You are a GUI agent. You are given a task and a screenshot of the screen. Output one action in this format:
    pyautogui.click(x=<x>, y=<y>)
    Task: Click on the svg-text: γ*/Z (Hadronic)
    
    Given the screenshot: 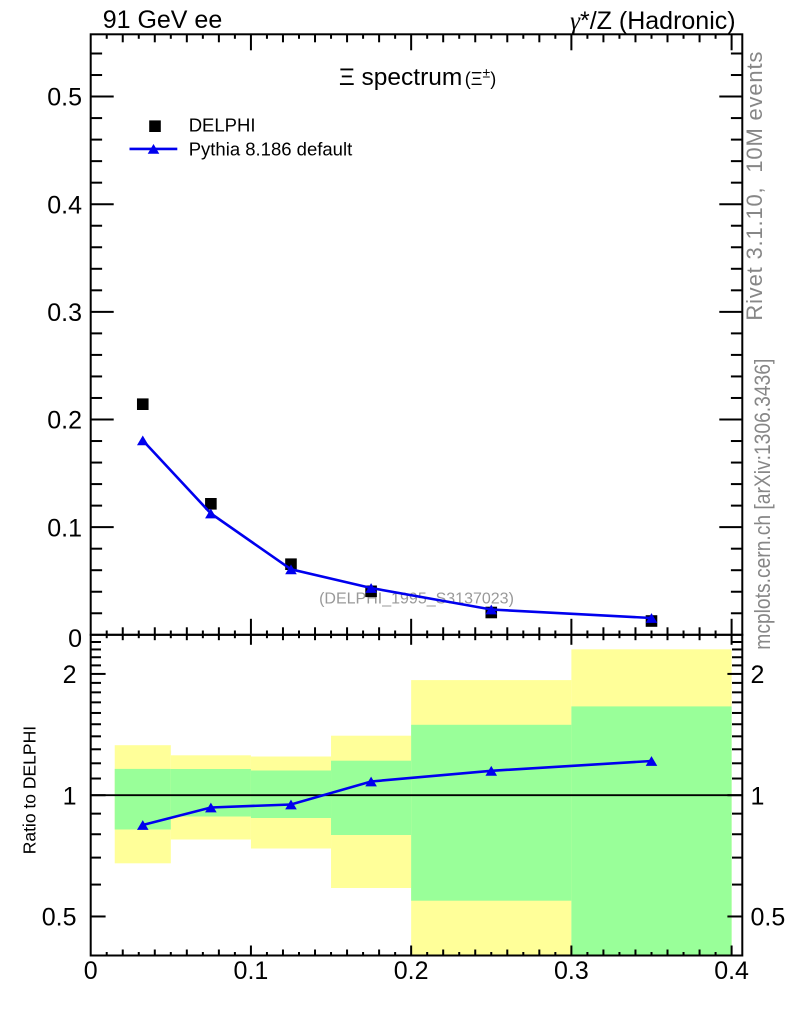 What is the action you would take?
    pyautogui.click(x=652, y=21)
    